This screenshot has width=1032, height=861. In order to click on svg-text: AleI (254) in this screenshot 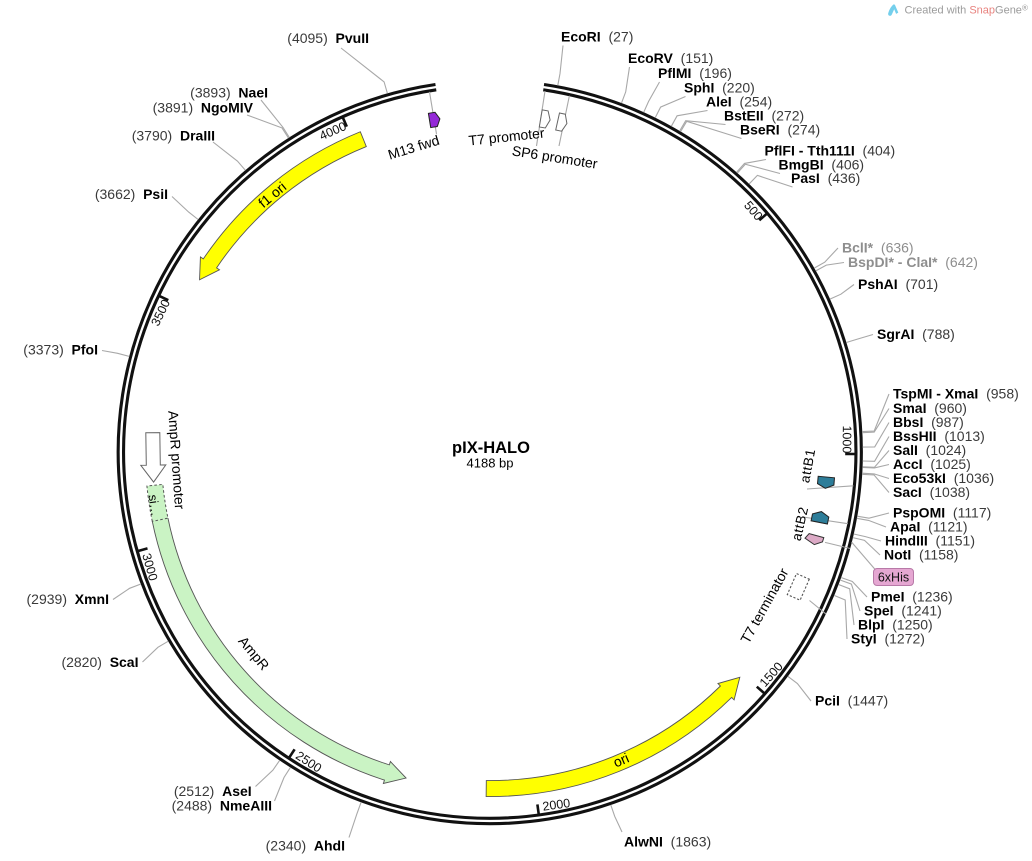, I will do `click(739, 102)`.